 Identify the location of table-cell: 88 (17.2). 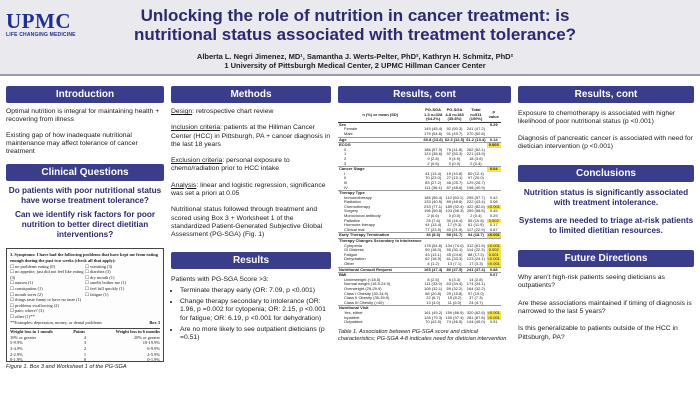
(475, 254).